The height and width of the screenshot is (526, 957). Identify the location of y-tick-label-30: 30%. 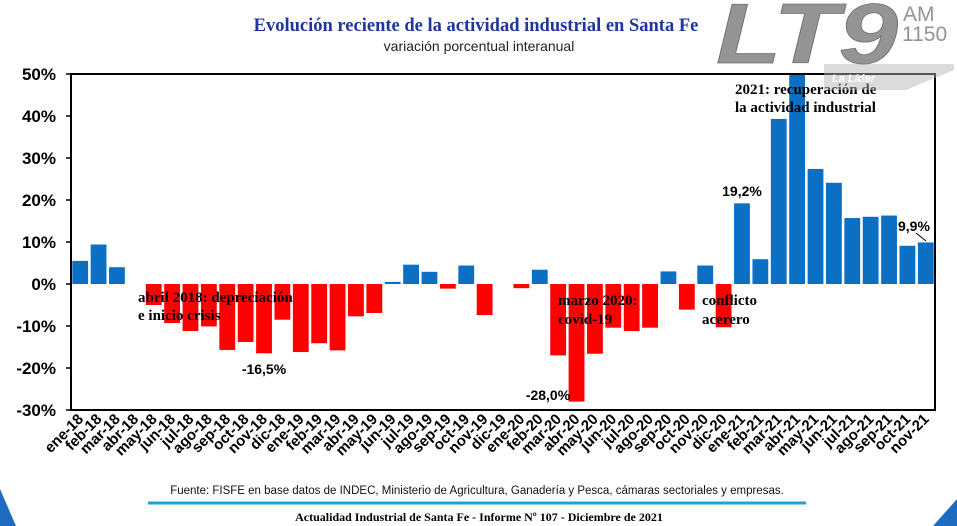
(39, 158).